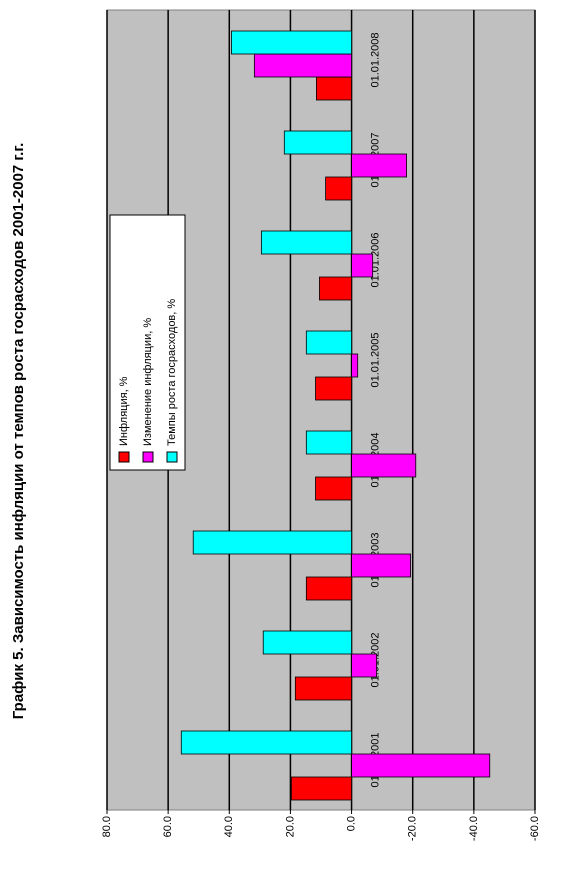 This screenshot has width=573, height=886. Describe the element at coordinates (375, 59) in the screenshot. I see `x-tick-label: 01.01.2008` at that location.